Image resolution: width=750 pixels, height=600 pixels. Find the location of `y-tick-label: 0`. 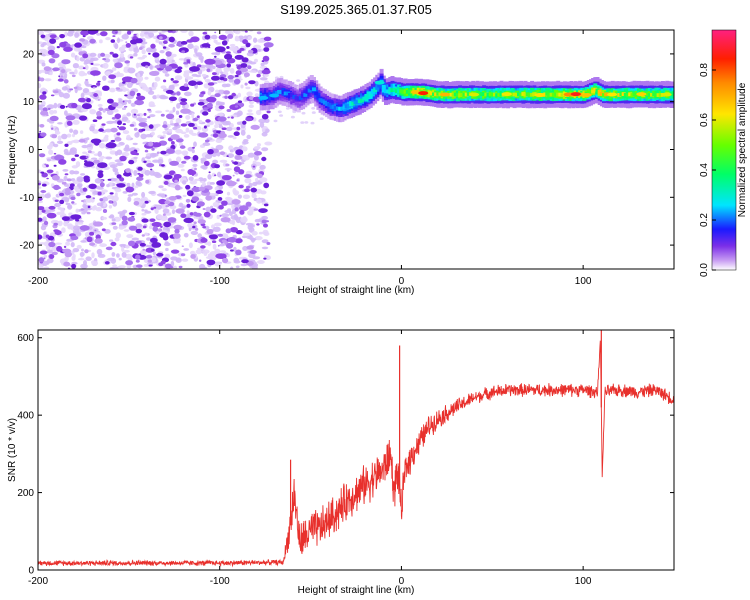

y-tick-label: 0 is located at coordinates (31, 571).